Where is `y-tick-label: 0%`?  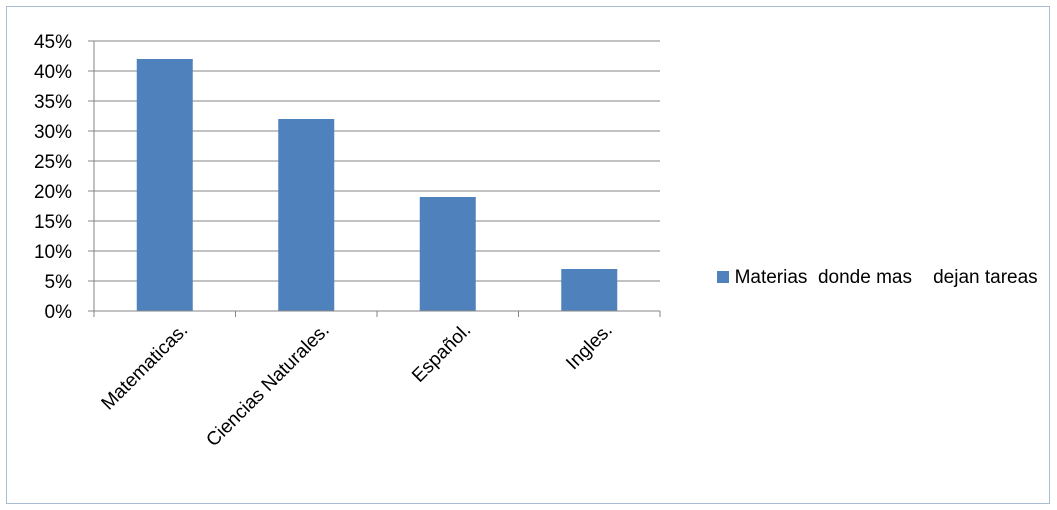
y-tick-label: 0% is located at coordinates (59, 312).